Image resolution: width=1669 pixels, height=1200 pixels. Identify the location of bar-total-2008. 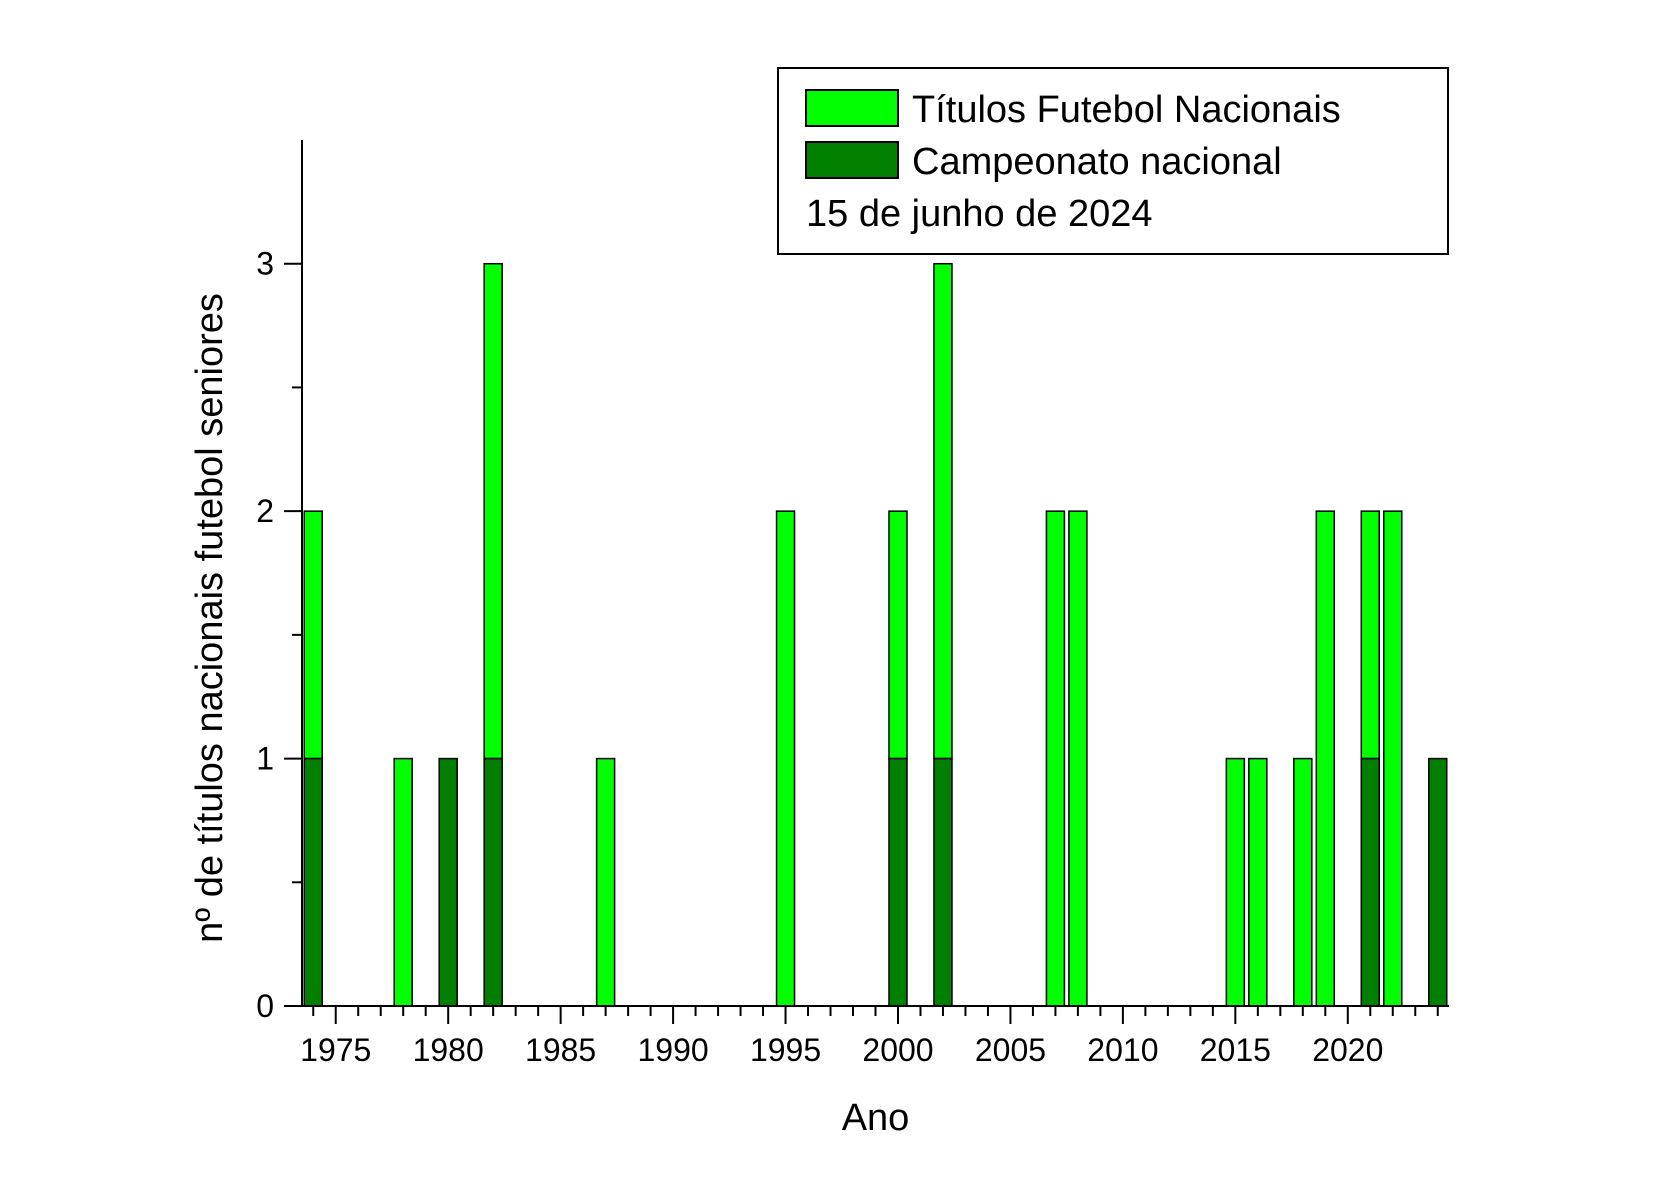
(1078, 758).